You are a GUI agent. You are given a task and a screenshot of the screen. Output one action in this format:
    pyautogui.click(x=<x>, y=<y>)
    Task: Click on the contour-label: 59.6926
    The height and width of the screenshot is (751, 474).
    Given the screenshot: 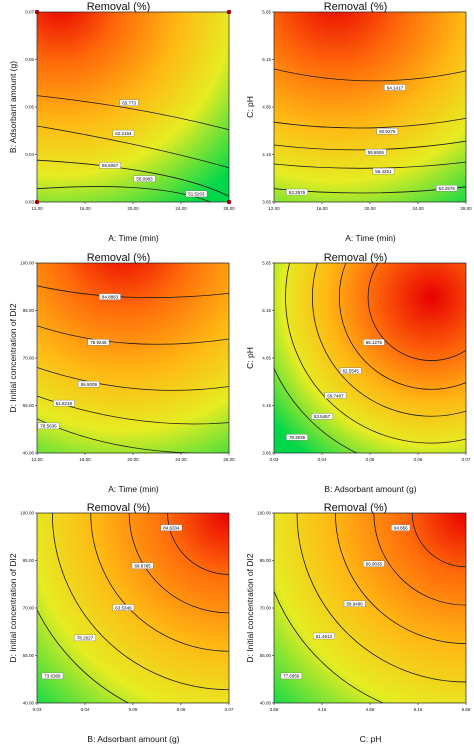 What is the action you would take?
    pyautogui.click(x=376, y=152)
    